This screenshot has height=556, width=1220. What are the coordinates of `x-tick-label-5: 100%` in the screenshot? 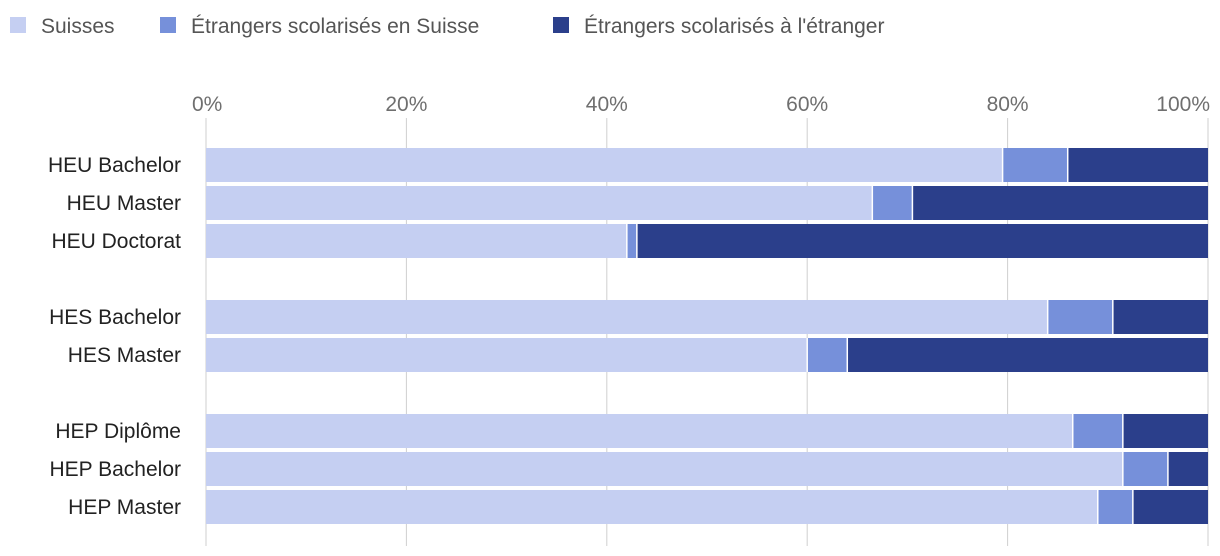 It's located at (1183, 104).